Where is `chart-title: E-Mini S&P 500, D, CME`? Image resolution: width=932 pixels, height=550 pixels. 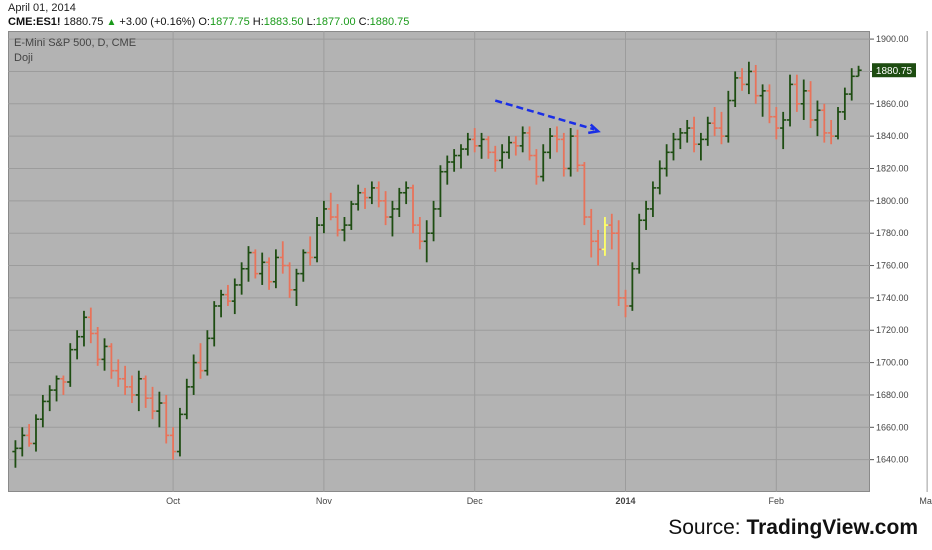 chart-title: E-Mini S&P 500, D, CME is located at coordinates (75, 43).